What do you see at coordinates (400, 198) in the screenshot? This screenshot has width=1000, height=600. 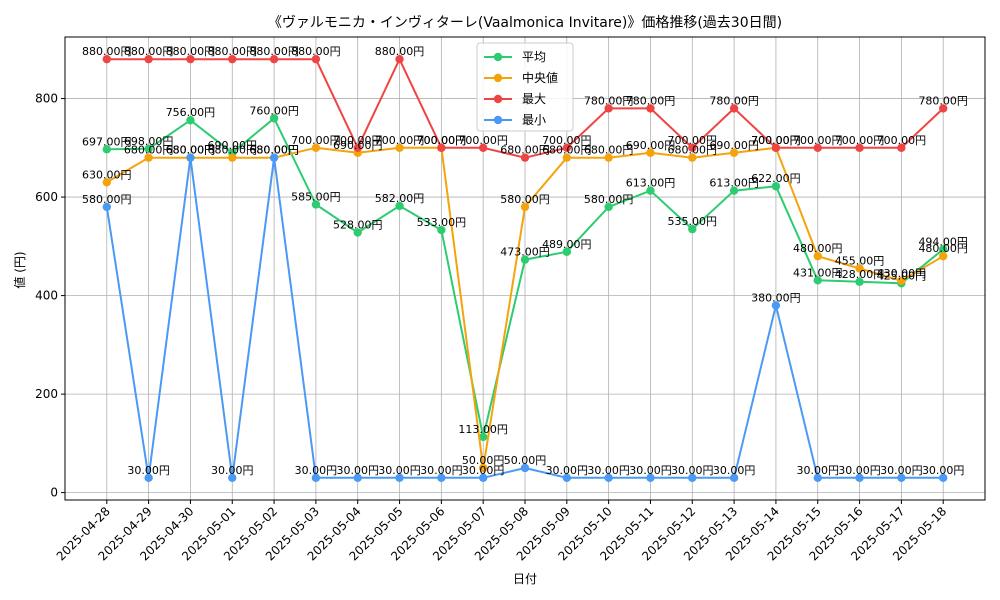 I see `data-label: 582.00円` at bounding box center [400, 198].